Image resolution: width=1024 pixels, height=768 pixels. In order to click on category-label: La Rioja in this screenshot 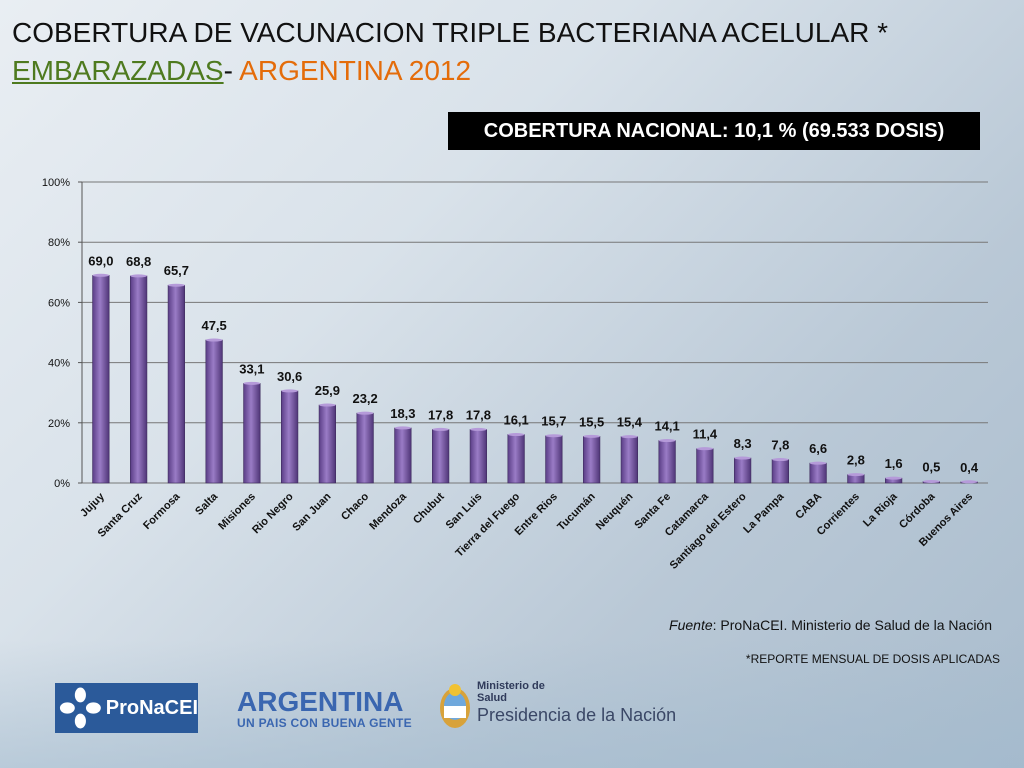, I will do `click(880, 509)`.